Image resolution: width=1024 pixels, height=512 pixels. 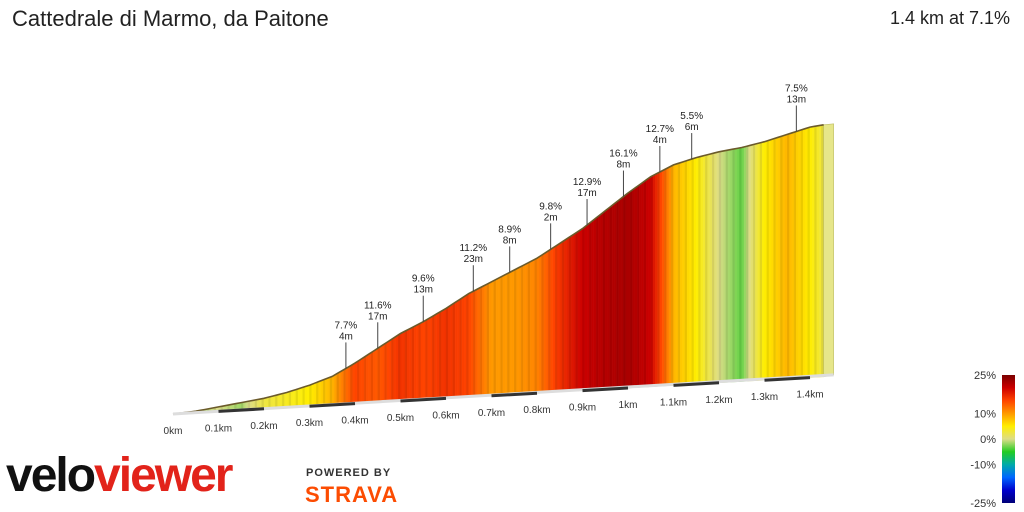 I want to click on x-tick-label: 0.6km, so click(x=445, y=415).